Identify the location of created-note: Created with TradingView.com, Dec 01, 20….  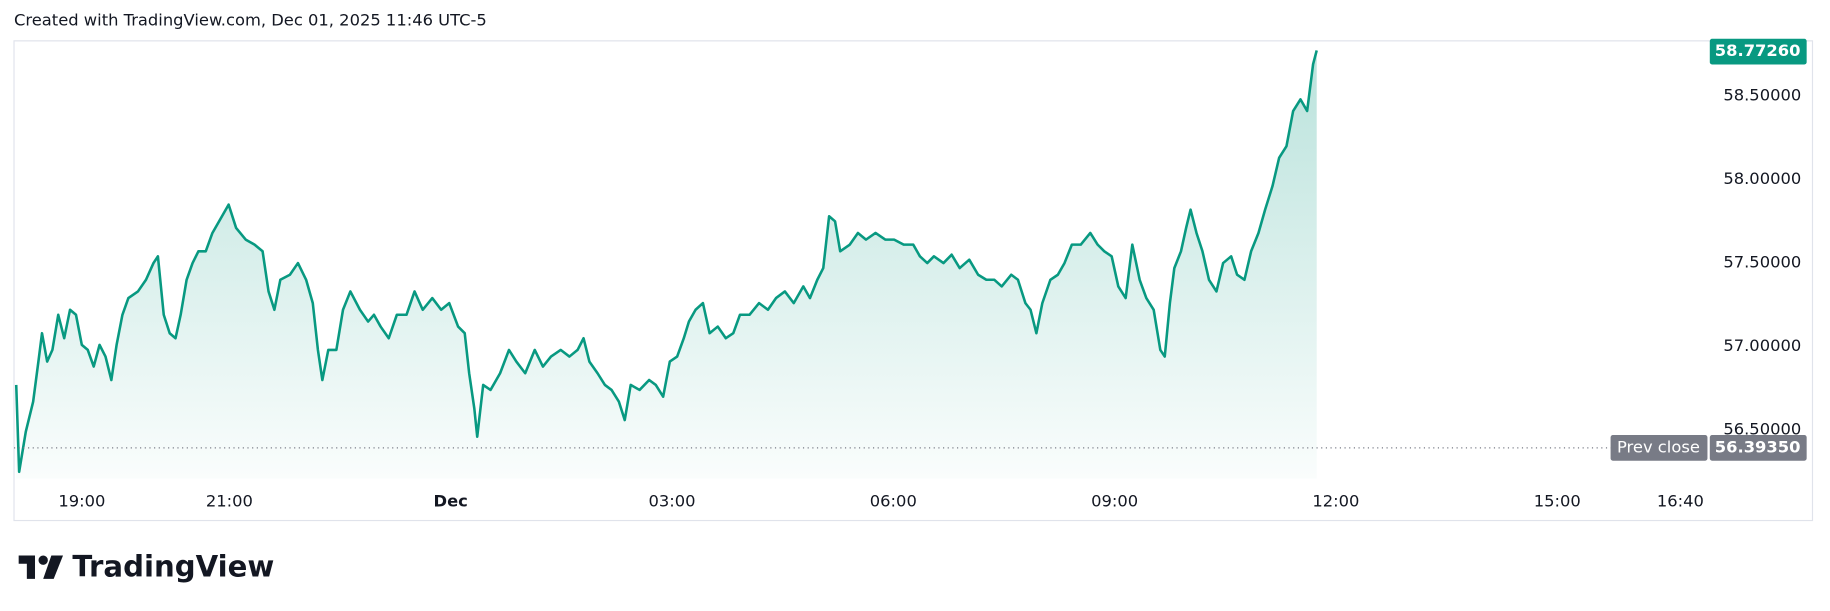
(250, 20).